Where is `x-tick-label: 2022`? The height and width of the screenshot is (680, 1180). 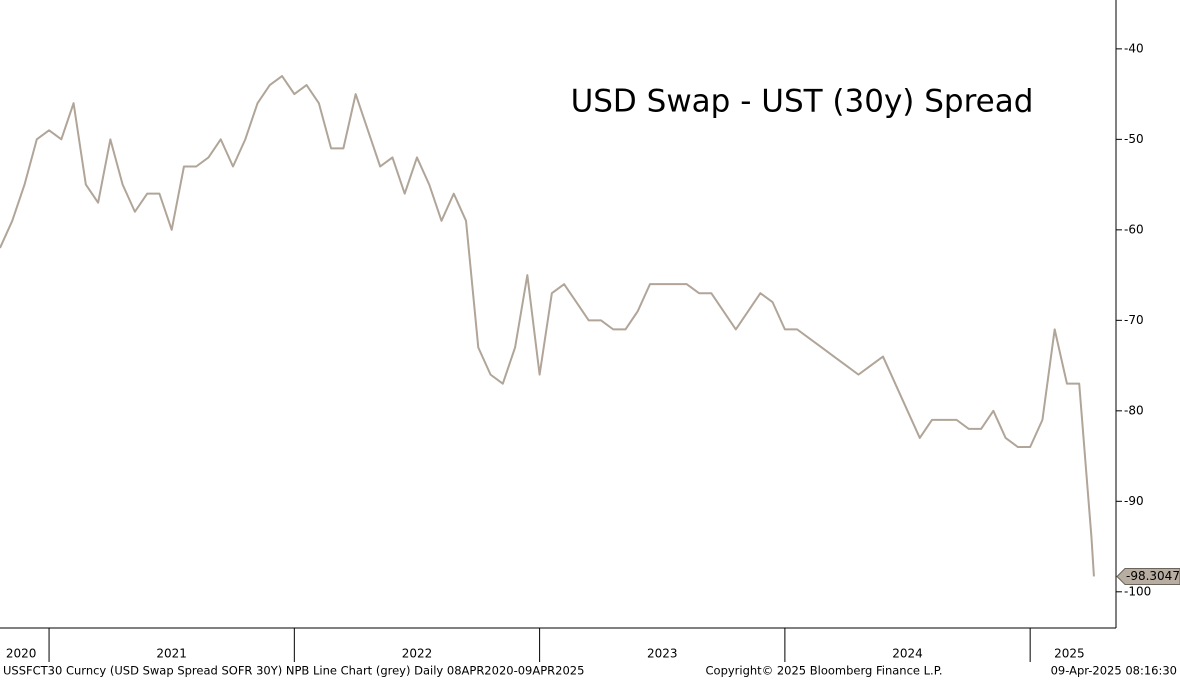
x-tick-label: 2022 is located at coordinates (417, 654).